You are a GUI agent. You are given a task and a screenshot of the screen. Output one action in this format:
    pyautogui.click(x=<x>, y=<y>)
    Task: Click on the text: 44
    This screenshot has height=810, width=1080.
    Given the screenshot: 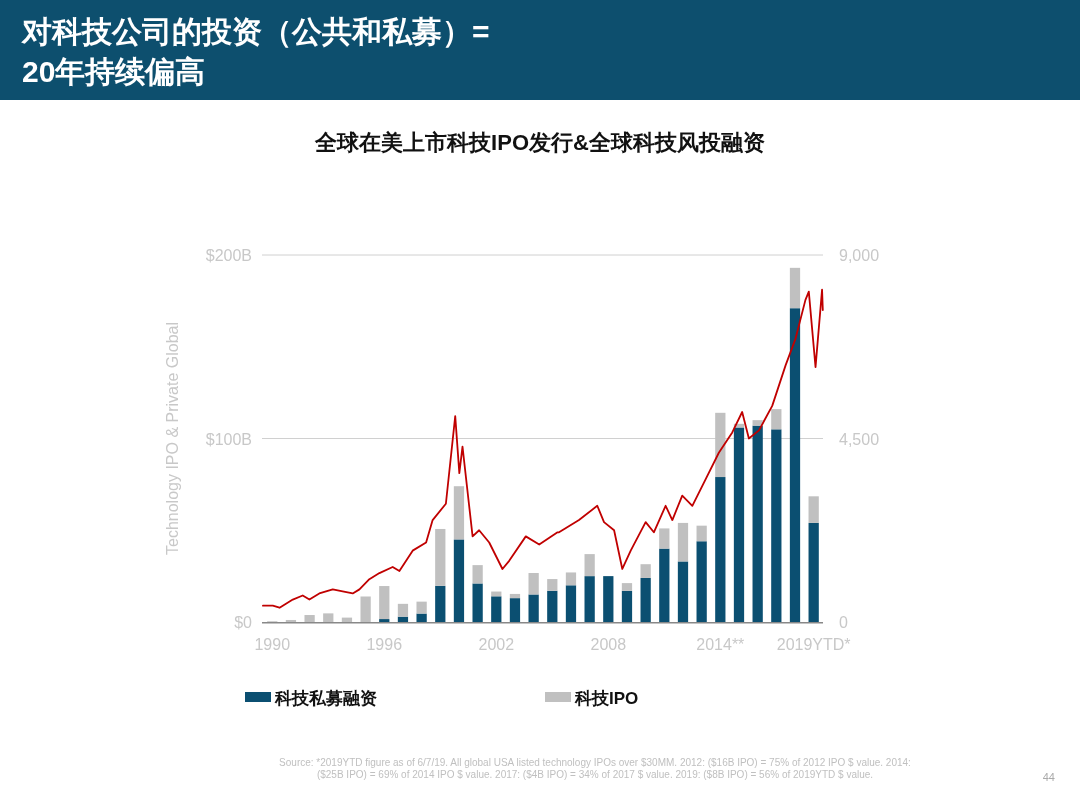 What is the action you would take?
    pyautogui.click(x=1048, y=777)
    